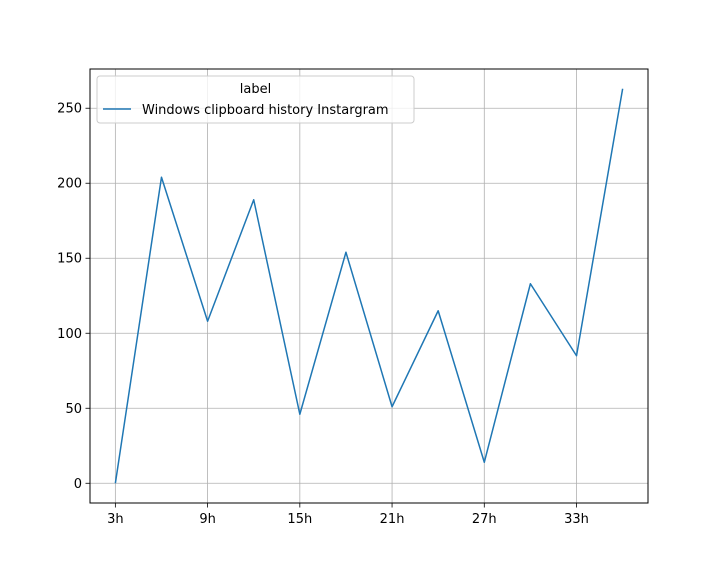  I want to click on x-axis-ticks: 3h 9h 15h 21h 27h 33h, so click(348, 515).